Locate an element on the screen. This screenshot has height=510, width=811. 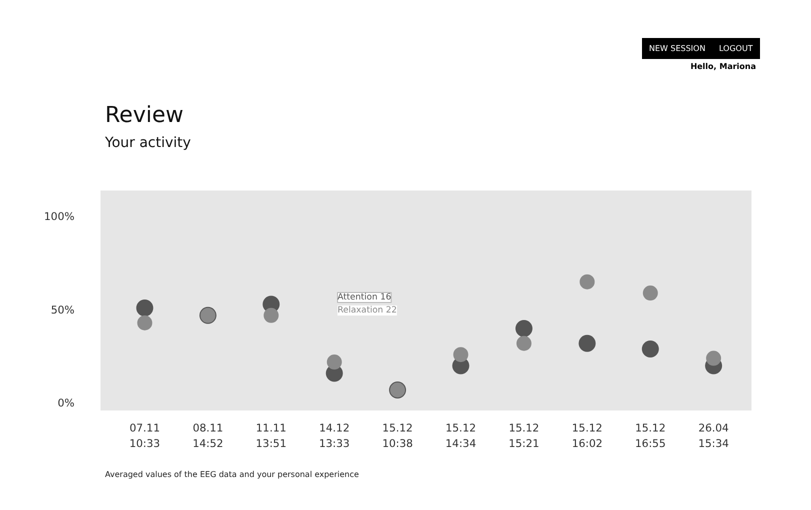
y-tick-label: 50% is located at coordinates (62, 309).